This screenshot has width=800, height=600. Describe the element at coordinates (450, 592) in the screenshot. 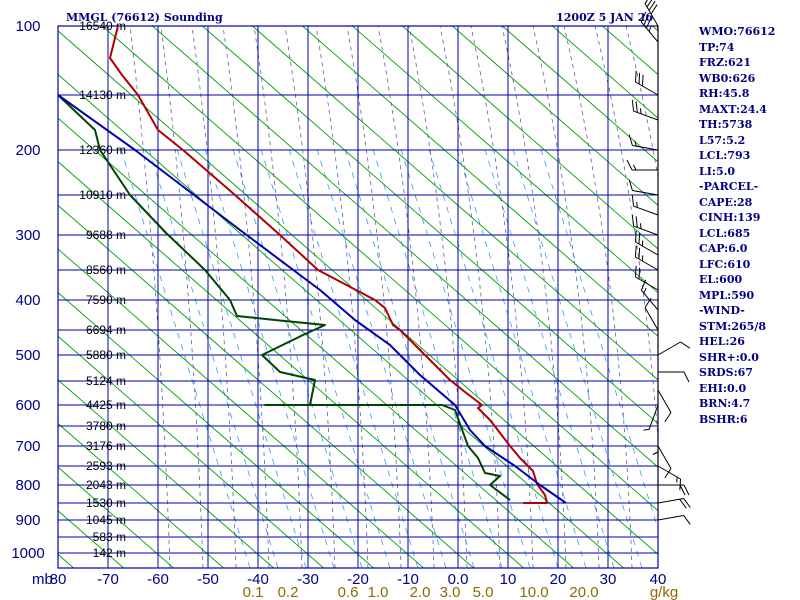

I see `mixing-ratio-label: 3.0` at that location.